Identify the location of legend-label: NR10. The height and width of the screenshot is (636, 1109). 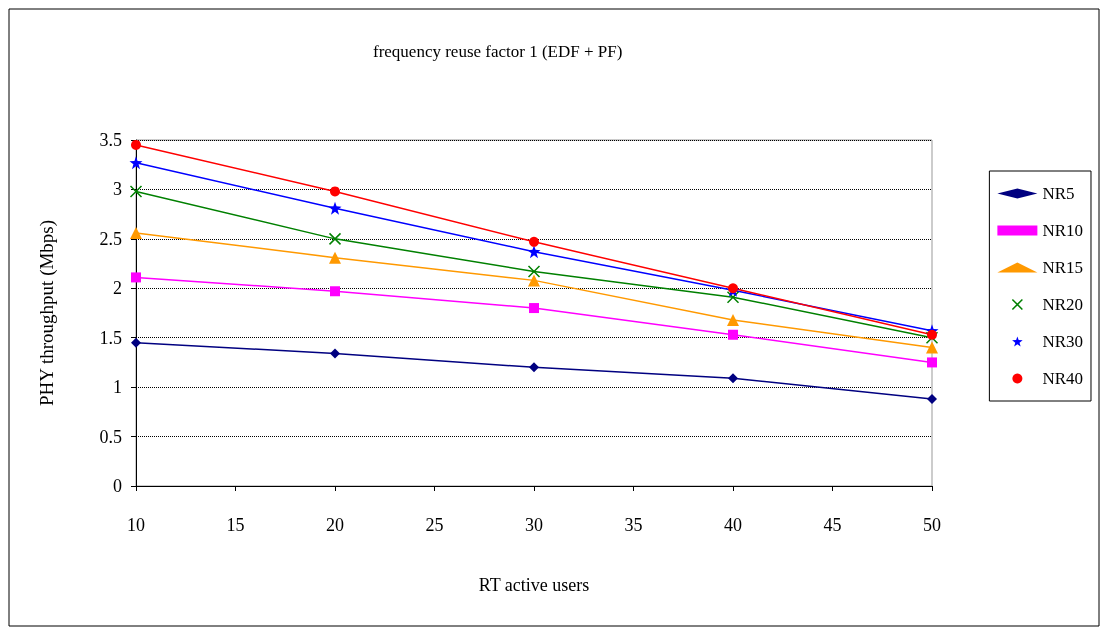
(1063, 230).